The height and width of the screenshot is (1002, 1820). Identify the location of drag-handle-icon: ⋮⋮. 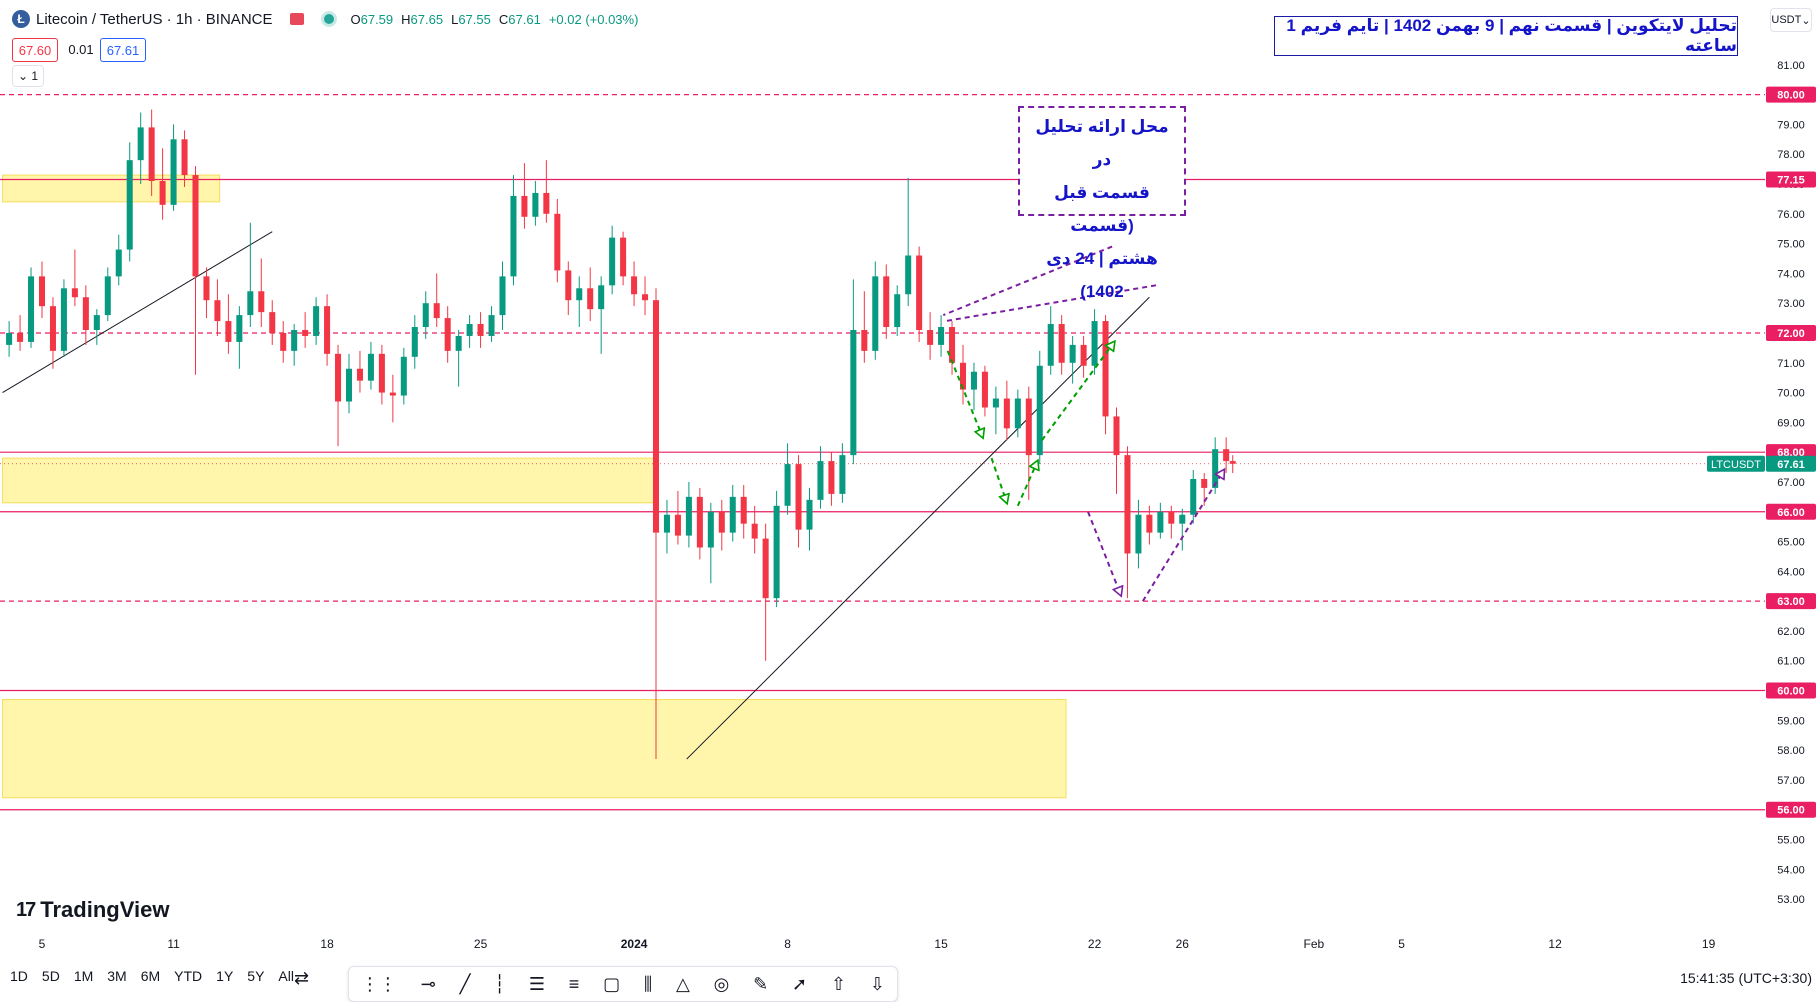
(378, 983).